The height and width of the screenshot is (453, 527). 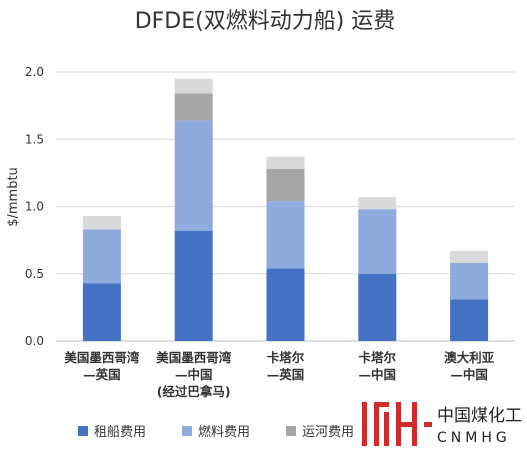 I want to click on legend-label: 租船费用, so click(x=120, y=432).